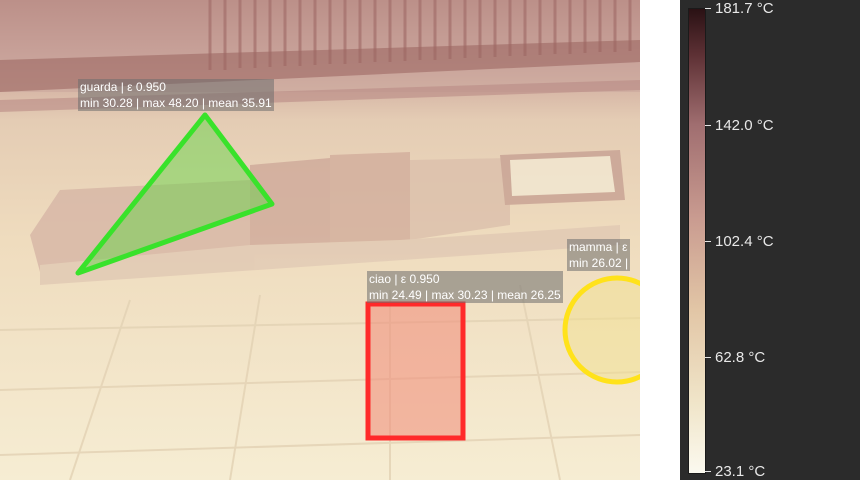 This screenshot has height=481, width=860. What do you see at coordinates (744, 126) in the screenshot?
I see `colorbar-tick-label: 142.0 °C` at bounding box center [744, 126].